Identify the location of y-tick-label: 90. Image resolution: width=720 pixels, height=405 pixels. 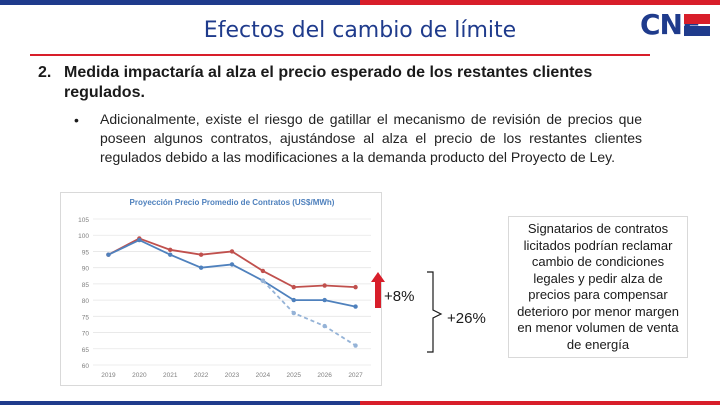
(86, 269).